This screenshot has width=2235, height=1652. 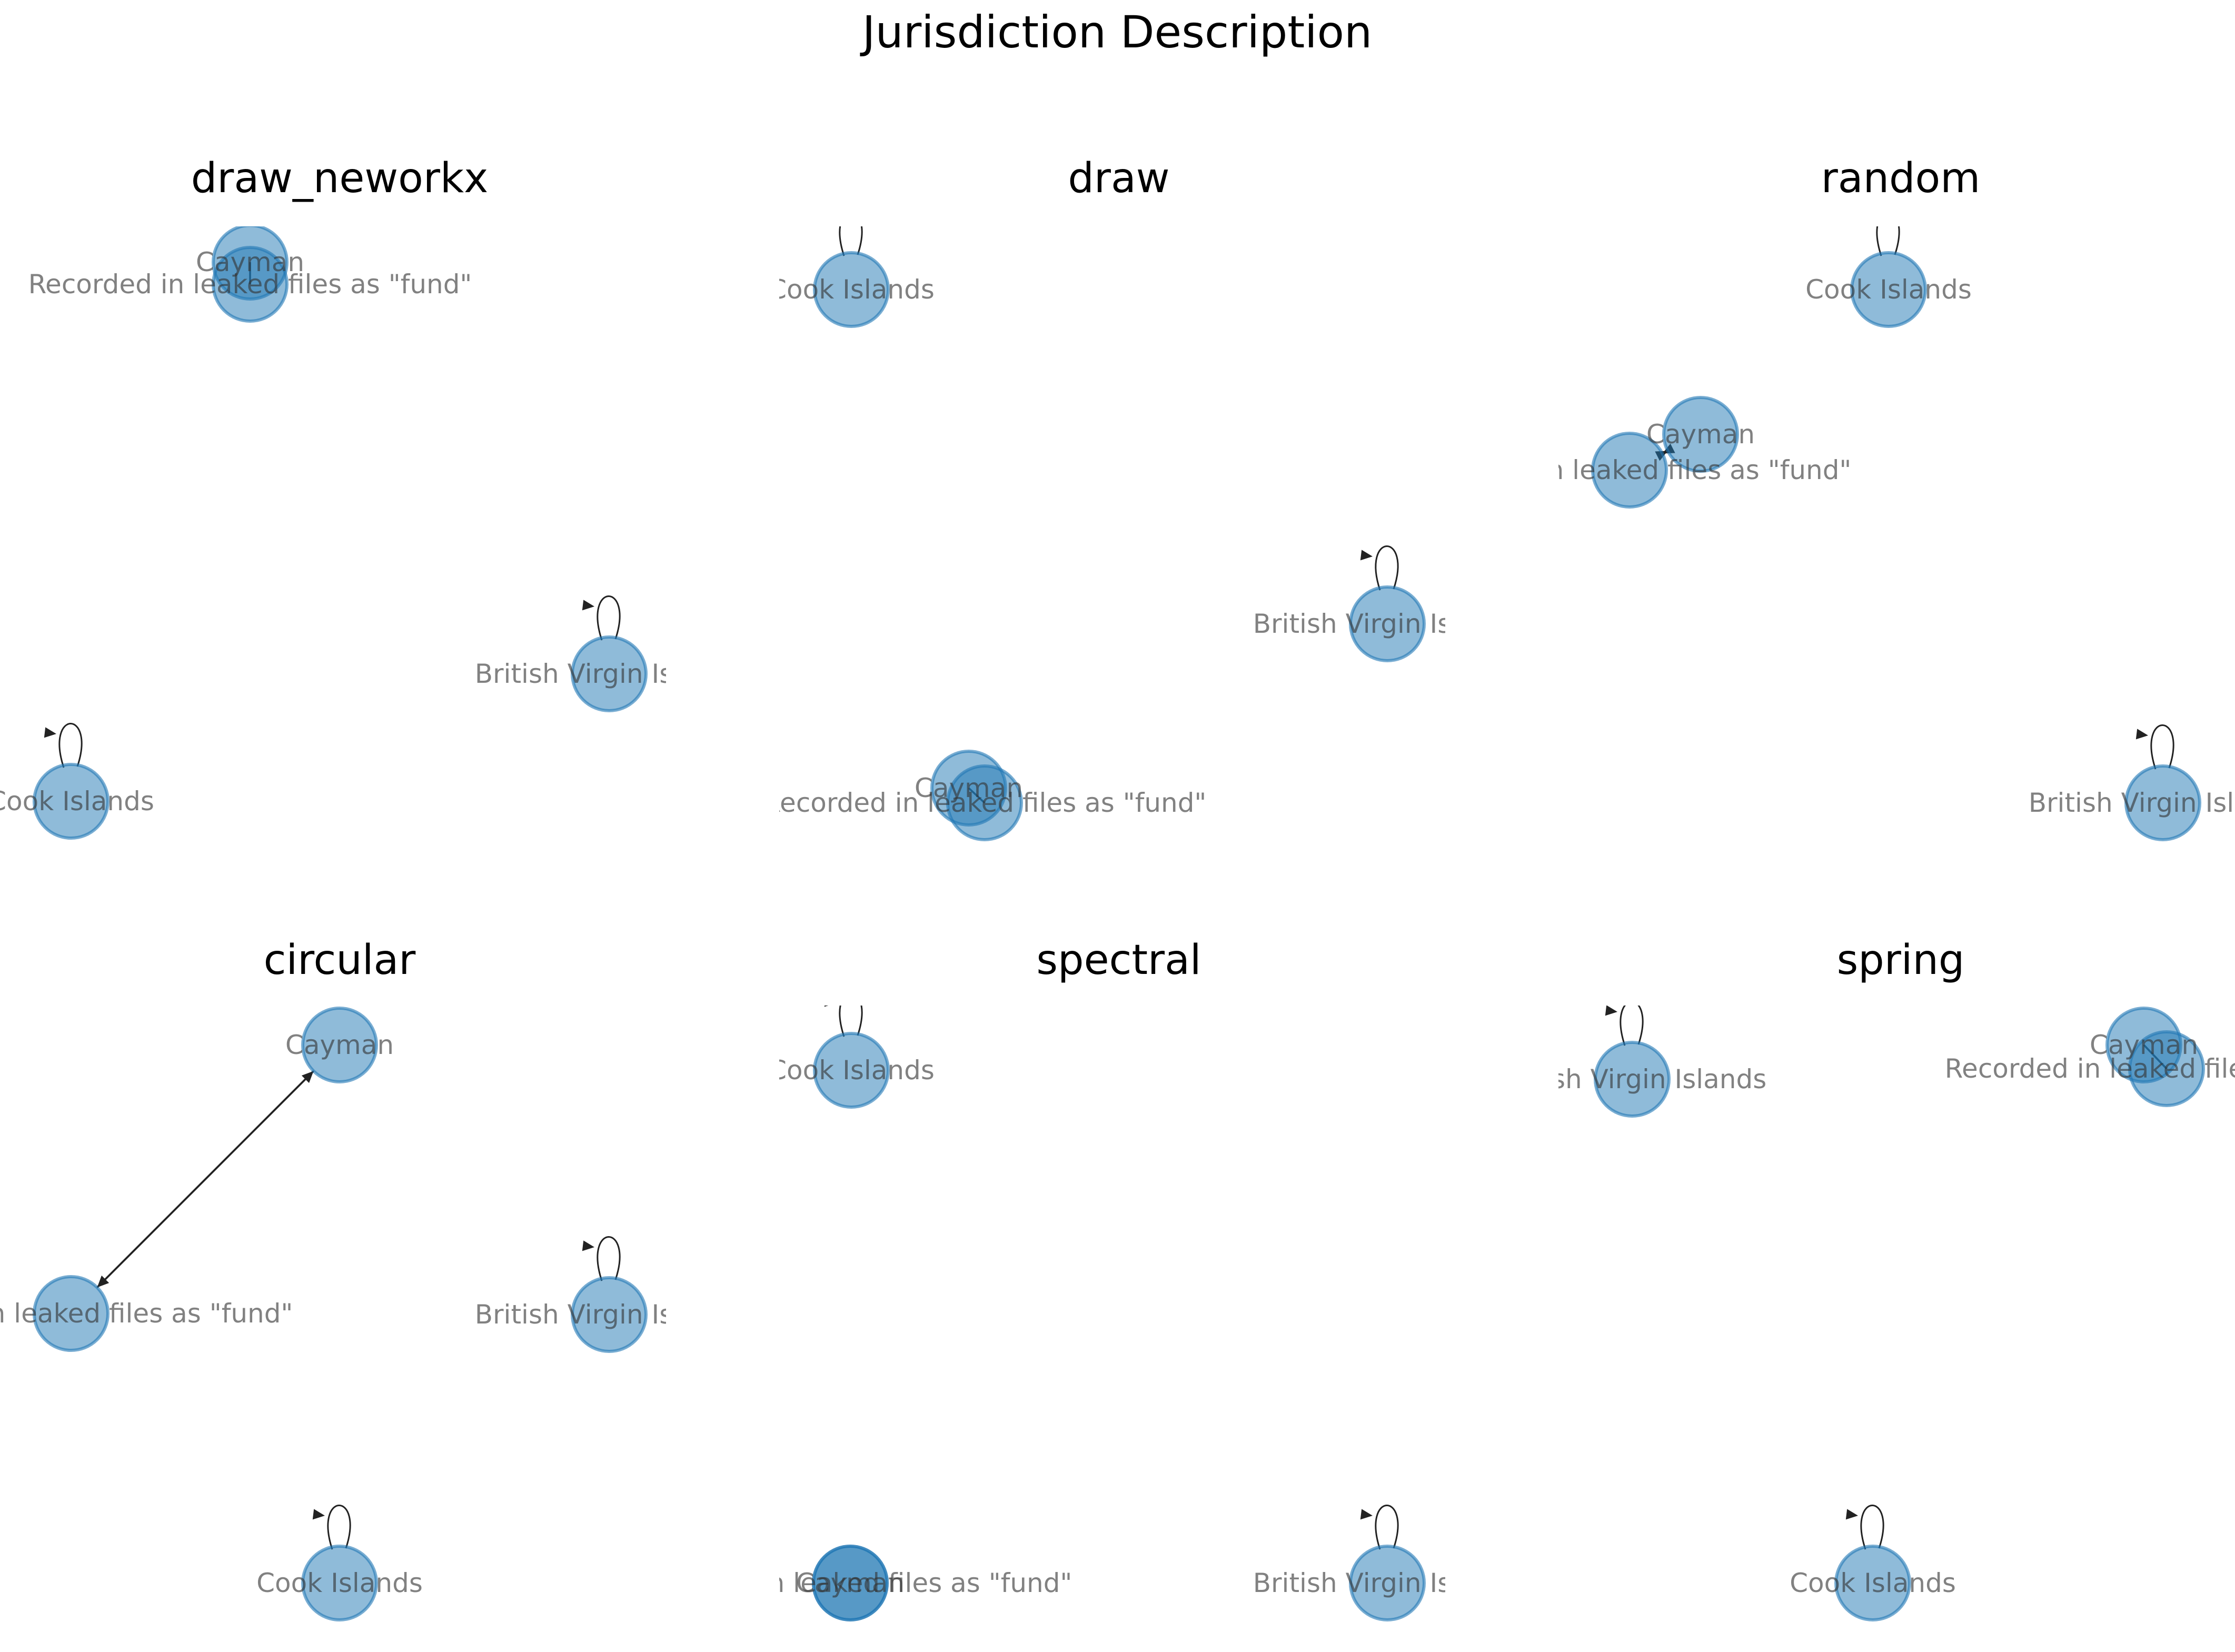 What do you see at coordinates (1901, 960) in the screenshot?
I see `panel-title: spring` at bounding box center [1901, 960].